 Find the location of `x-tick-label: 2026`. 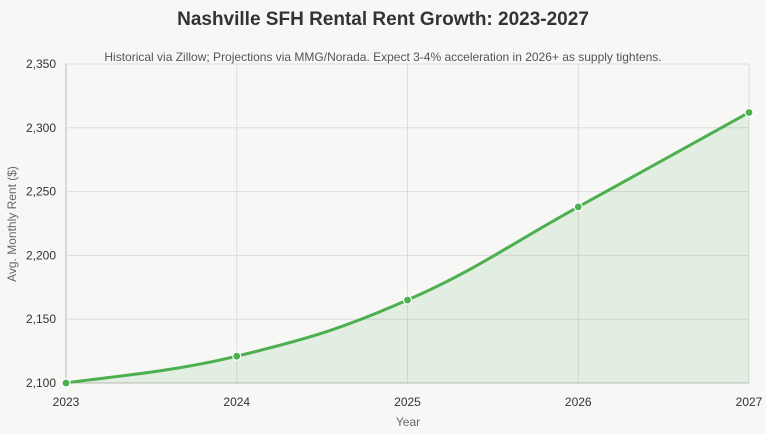

x-tick-label: 2026 is located at coordinates (578, 402).